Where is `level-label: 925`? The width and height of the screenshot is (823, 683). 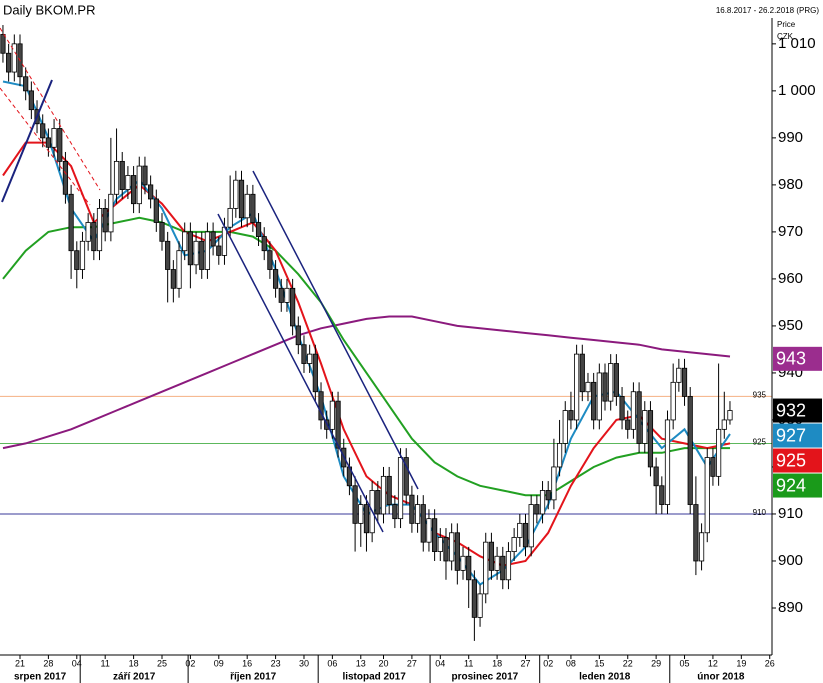 level-label: 925 is located at coordinates (760, 442).